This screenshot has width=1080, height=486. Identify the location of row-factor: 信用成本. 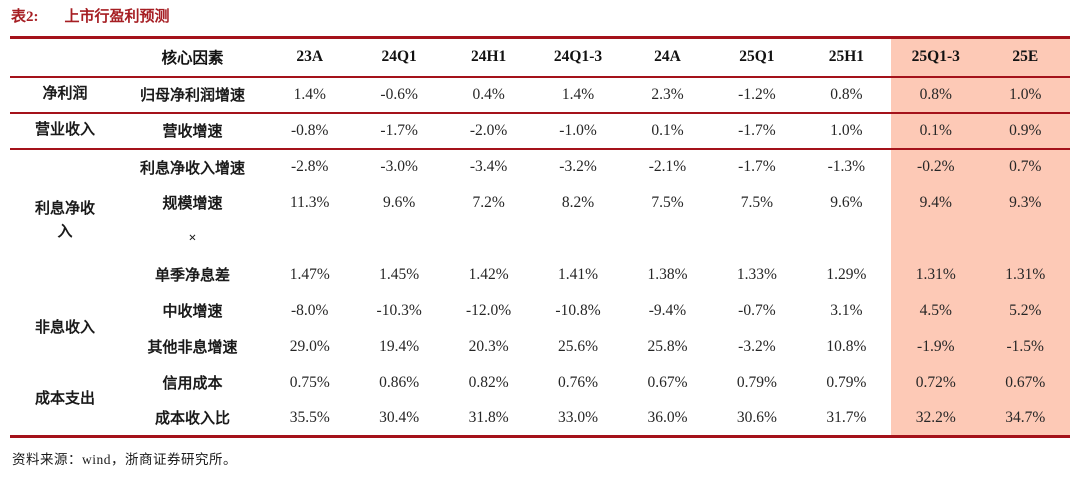
(192, 384).